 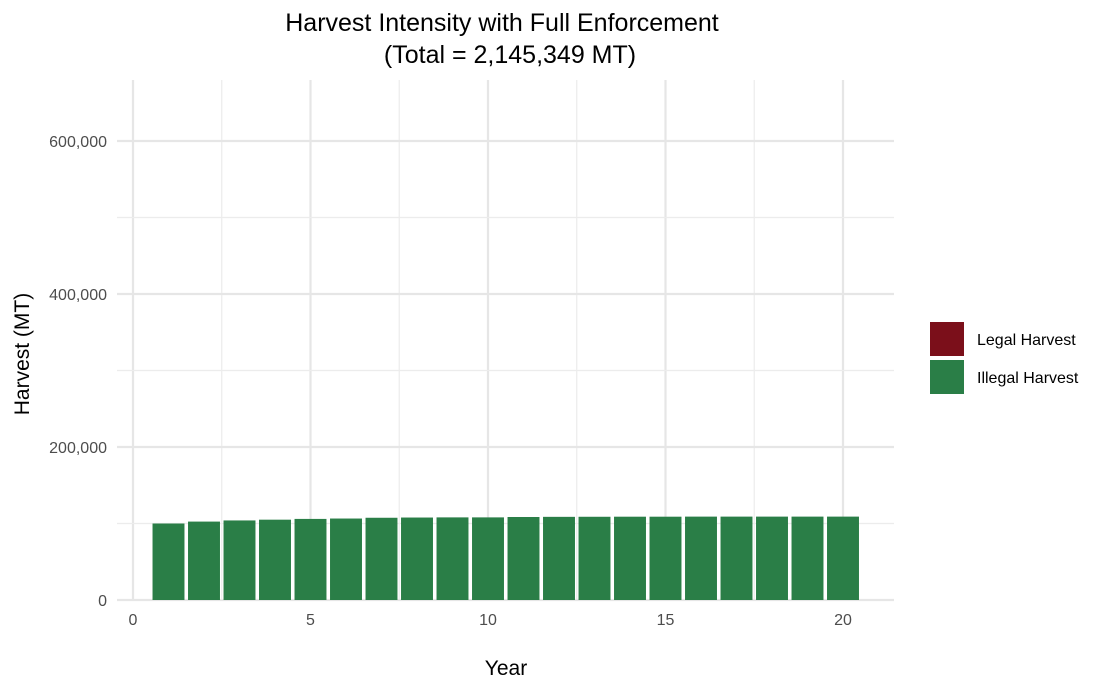 What do you see at coordinates (78, 295) in the screenshot?
I see `y-tick-label: 400,000` at bounding box center [78, 295].